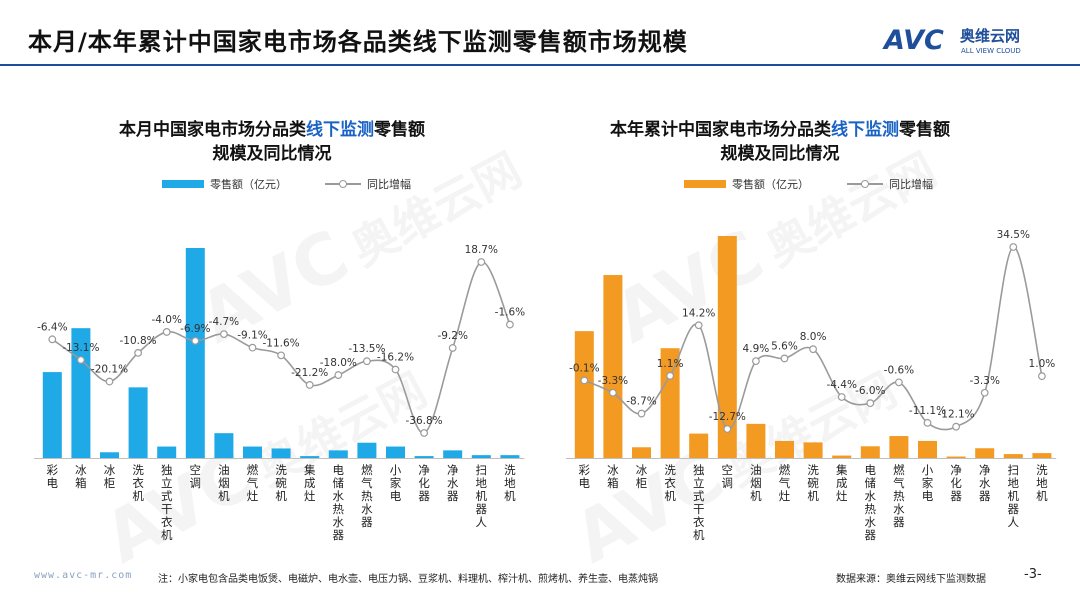 This screenshot has width=1080, height=608. I want to click on category-label: 彩电, so click(53, 476).